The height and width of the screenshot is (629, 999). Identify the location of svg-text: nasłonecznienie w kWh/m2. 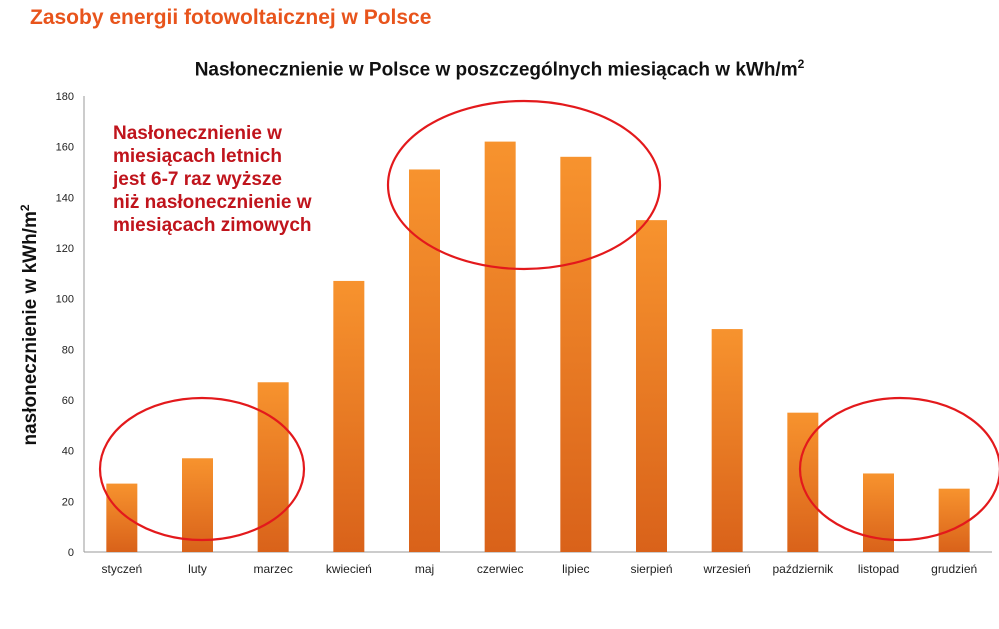
(29, 324).